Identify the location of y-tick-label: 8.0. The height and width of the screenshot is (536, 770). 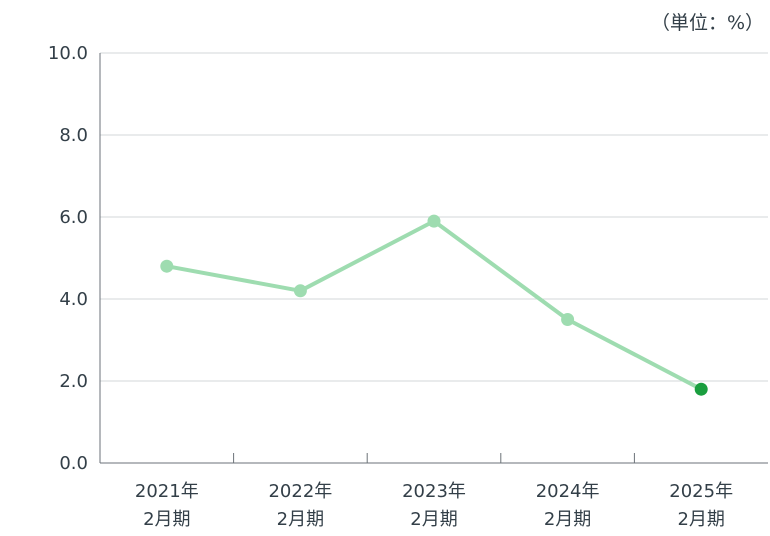
(73, 135).